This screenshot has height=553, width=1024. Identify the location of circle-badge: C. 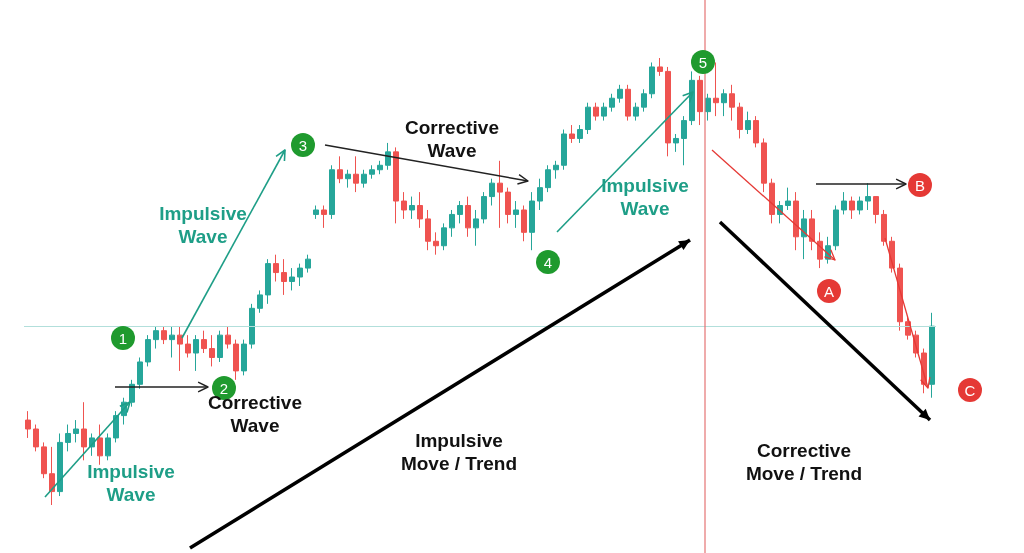
(970, 390).